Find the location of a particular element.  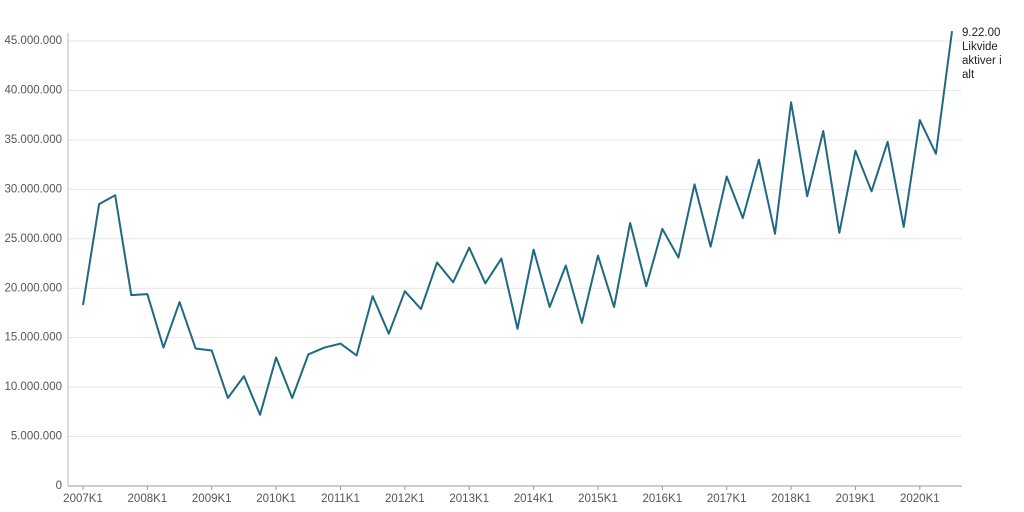

y-tick-label: 20.000.000 is located at coordinates (33, 288).